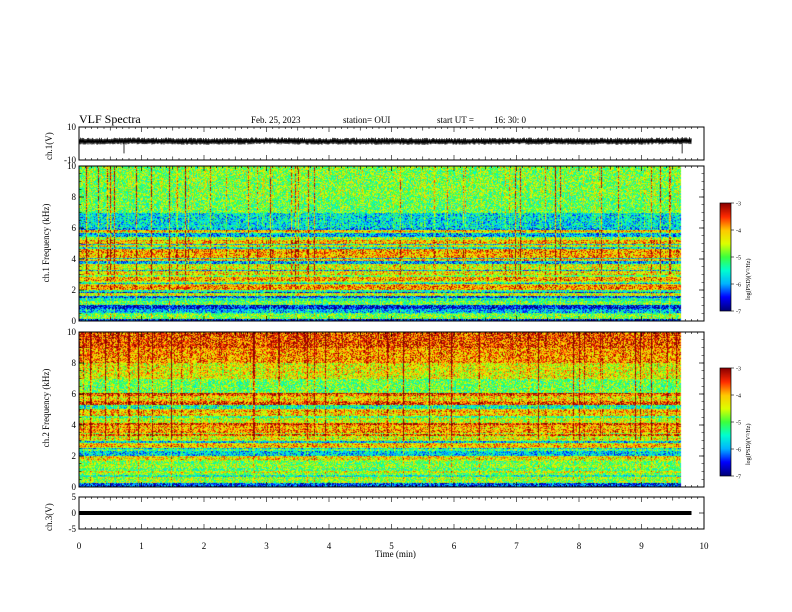 This screenshot has height=612, width=792. I want to click on x-tick-label: 10, so click(705, 546).